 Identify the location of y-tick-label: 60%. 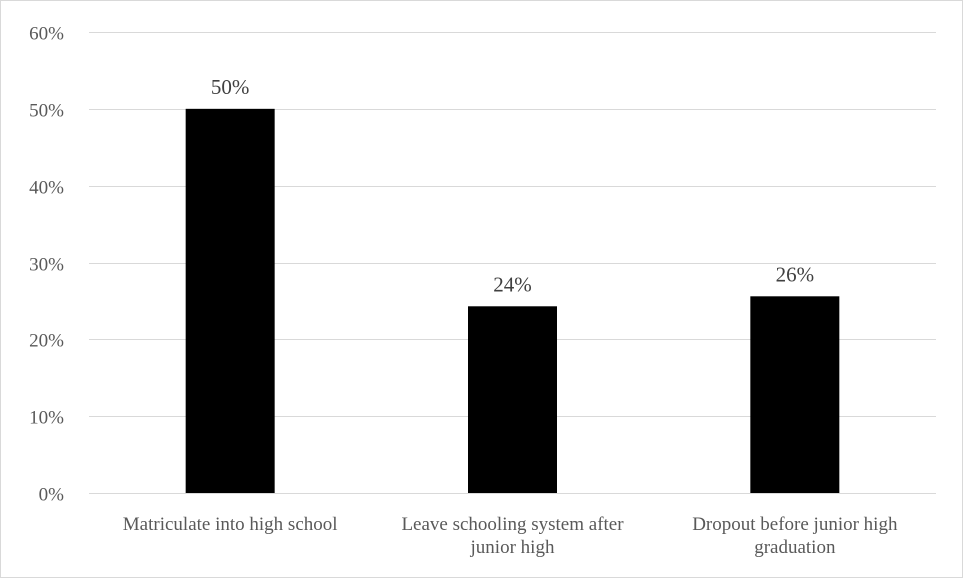
(46, 34).